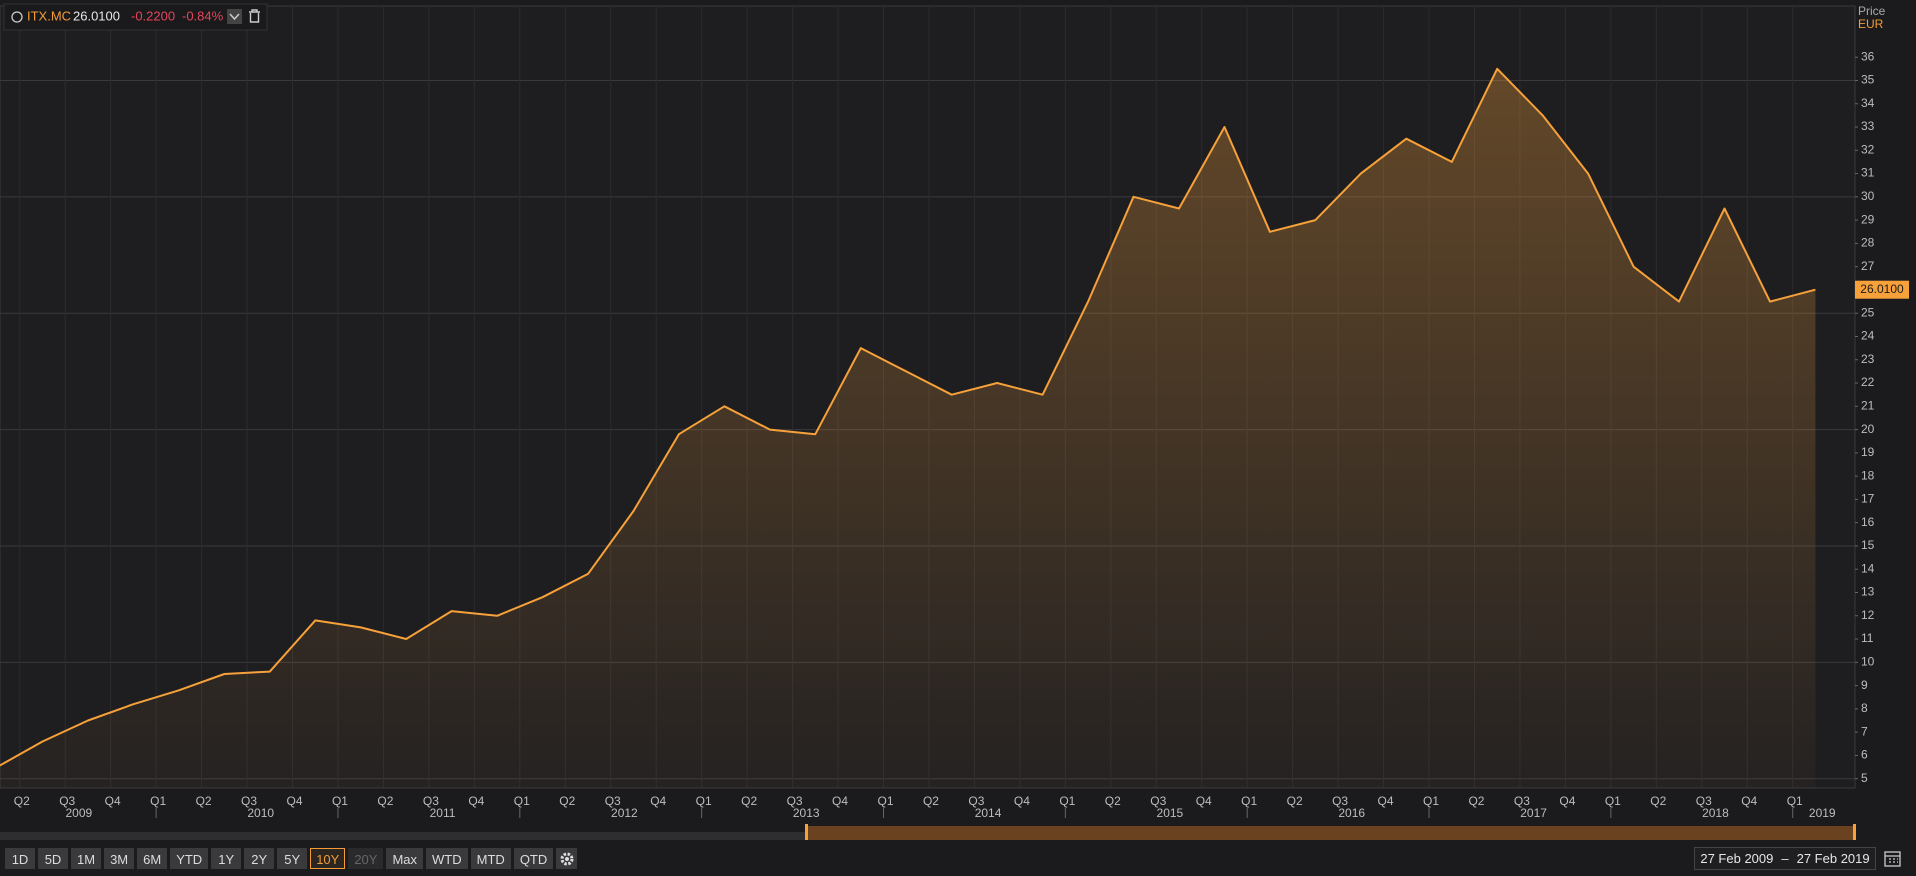 The image size is (1916, 876). Describe the element at coordinates (1868, 475) in the screenshot. I see `y-tick-label: 18` at that location.